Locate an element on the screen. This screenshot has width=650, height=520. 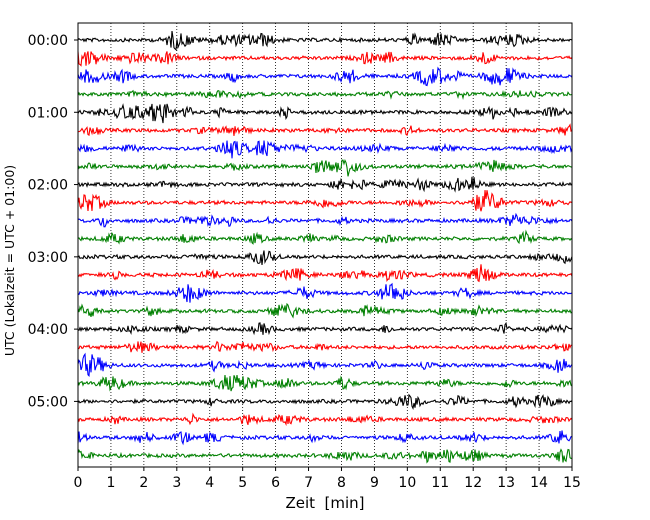
y-tick-label: 04:00 is located at coordinates (48, 330).